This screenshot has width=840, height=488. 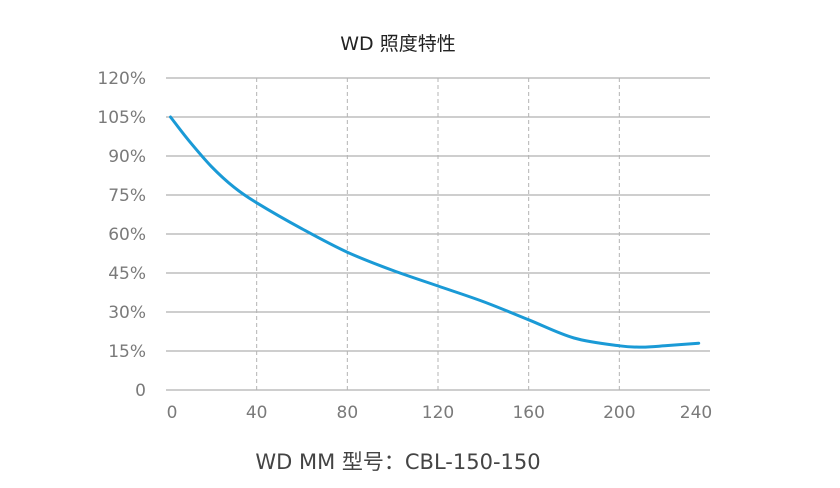 What do you see at coordinates (438, 413) in the screenshot?
I see `x-tick-label: 120` at bounding box center [438, 413].